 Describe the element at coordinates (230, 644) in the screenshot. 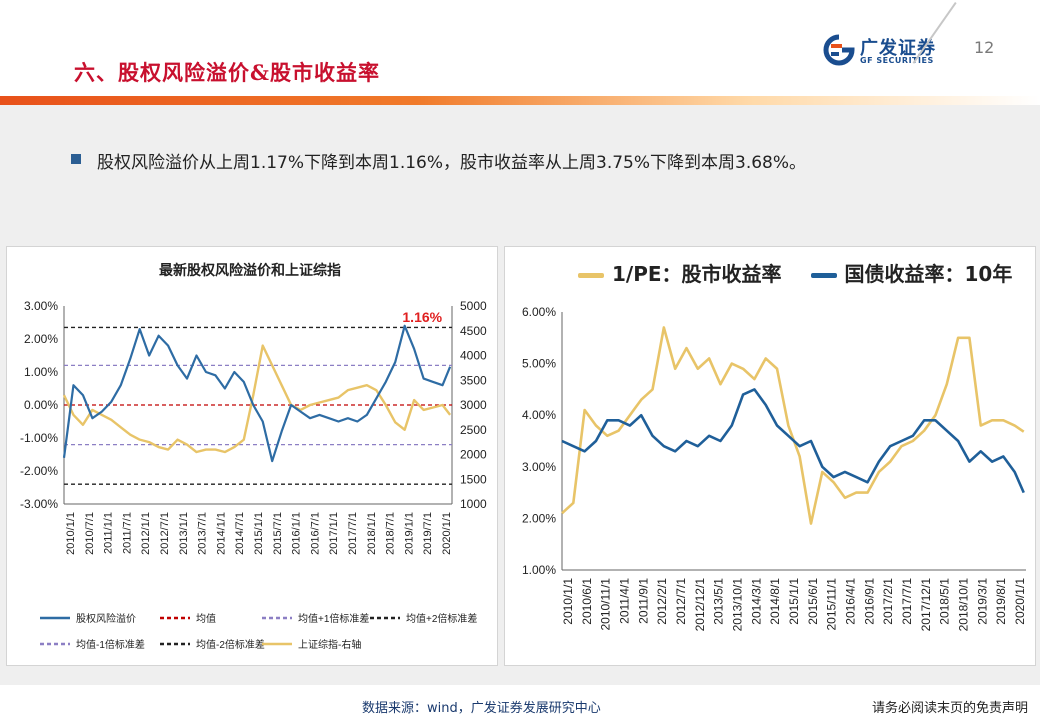

I see `legend-label: 均值-2倍标准差` at that location.